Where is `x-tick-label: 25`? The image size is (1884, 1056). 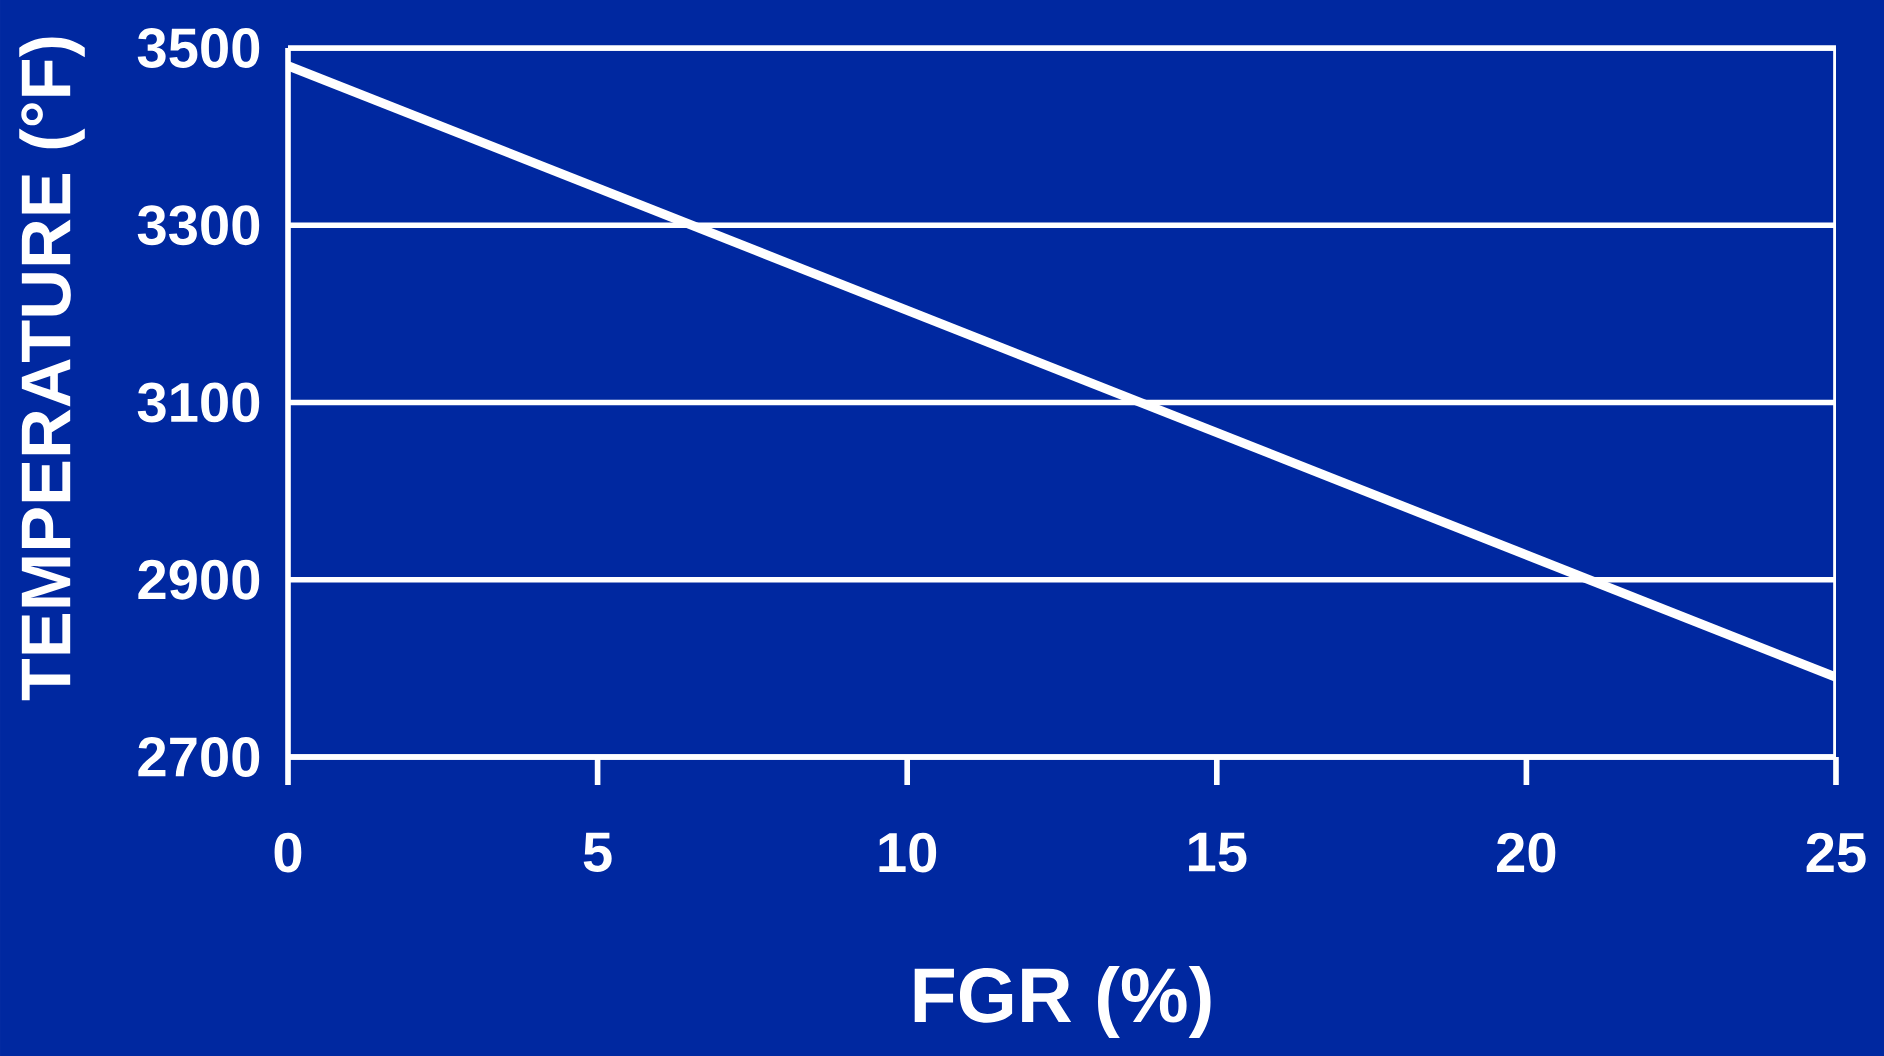 x-tick-label: 25 is located at coordinates (1836, 852).